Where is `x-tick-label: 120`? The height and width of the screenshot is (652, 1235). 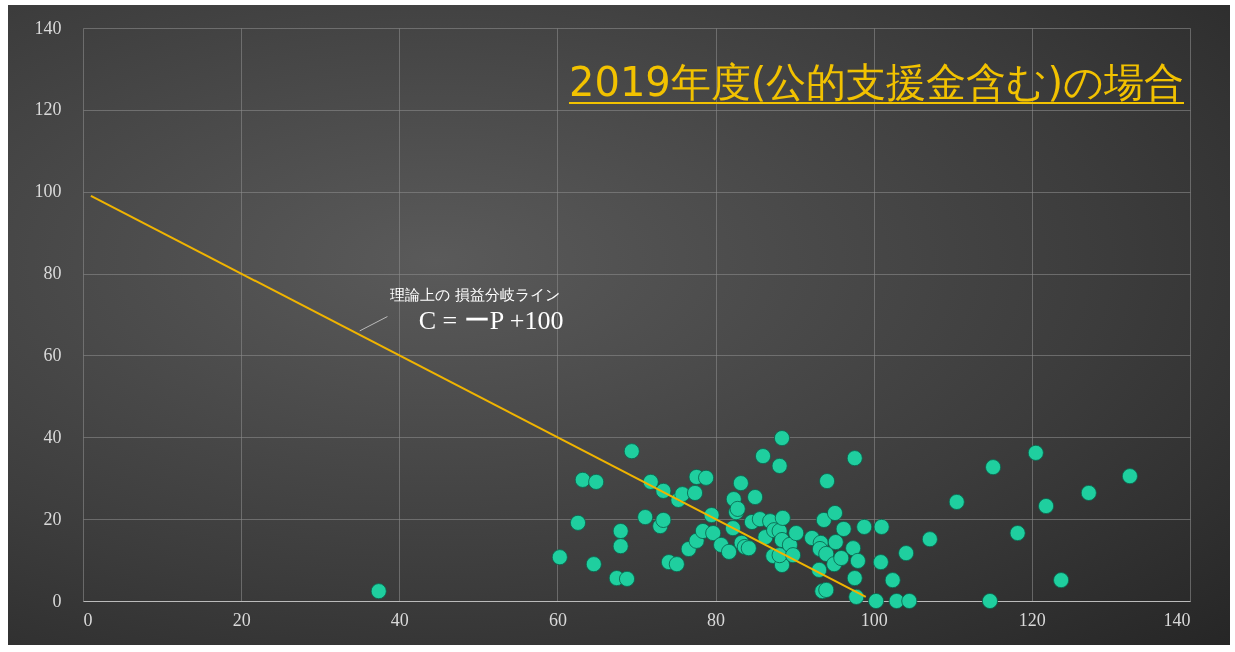 x-tick-label: 120 is located at coordinates (1032, 619).